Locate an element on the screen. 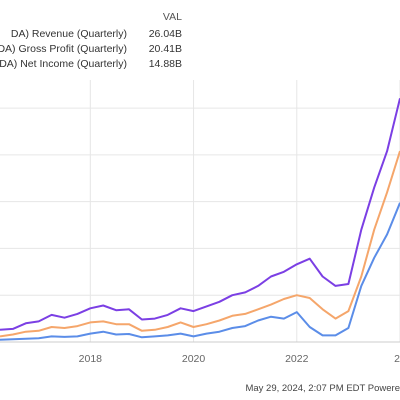  legend-row-net-income: DA) Net Income (Quarterly) 14.88B is located at coordinates (91, 65).